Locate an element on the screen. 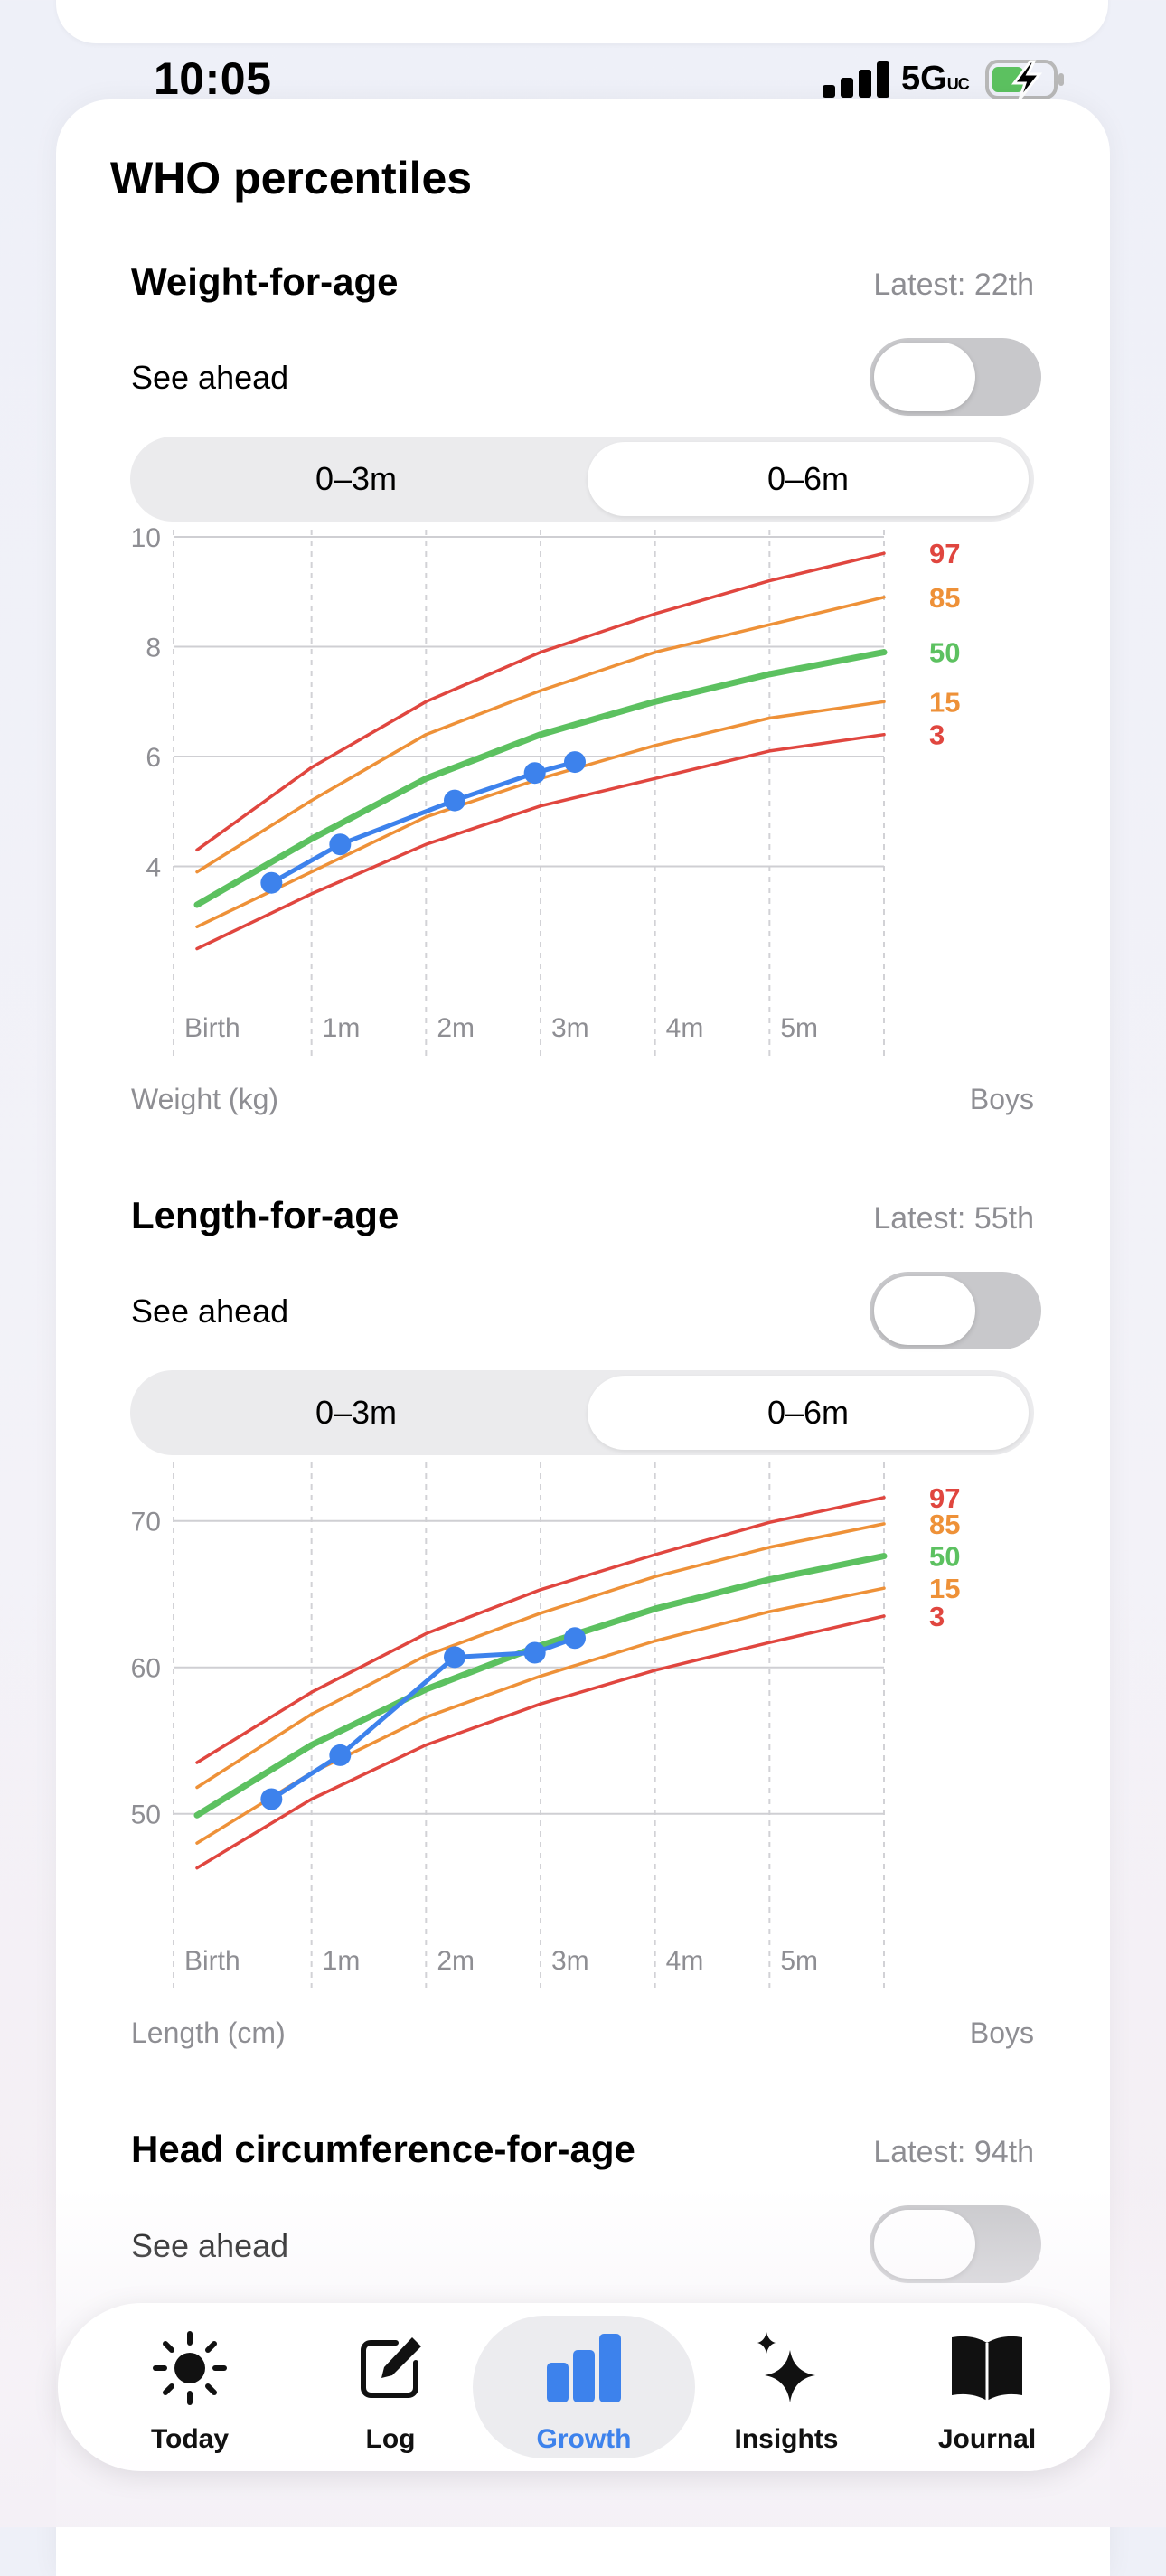  status-time: 10:05 is located at coordinates (213, 79).